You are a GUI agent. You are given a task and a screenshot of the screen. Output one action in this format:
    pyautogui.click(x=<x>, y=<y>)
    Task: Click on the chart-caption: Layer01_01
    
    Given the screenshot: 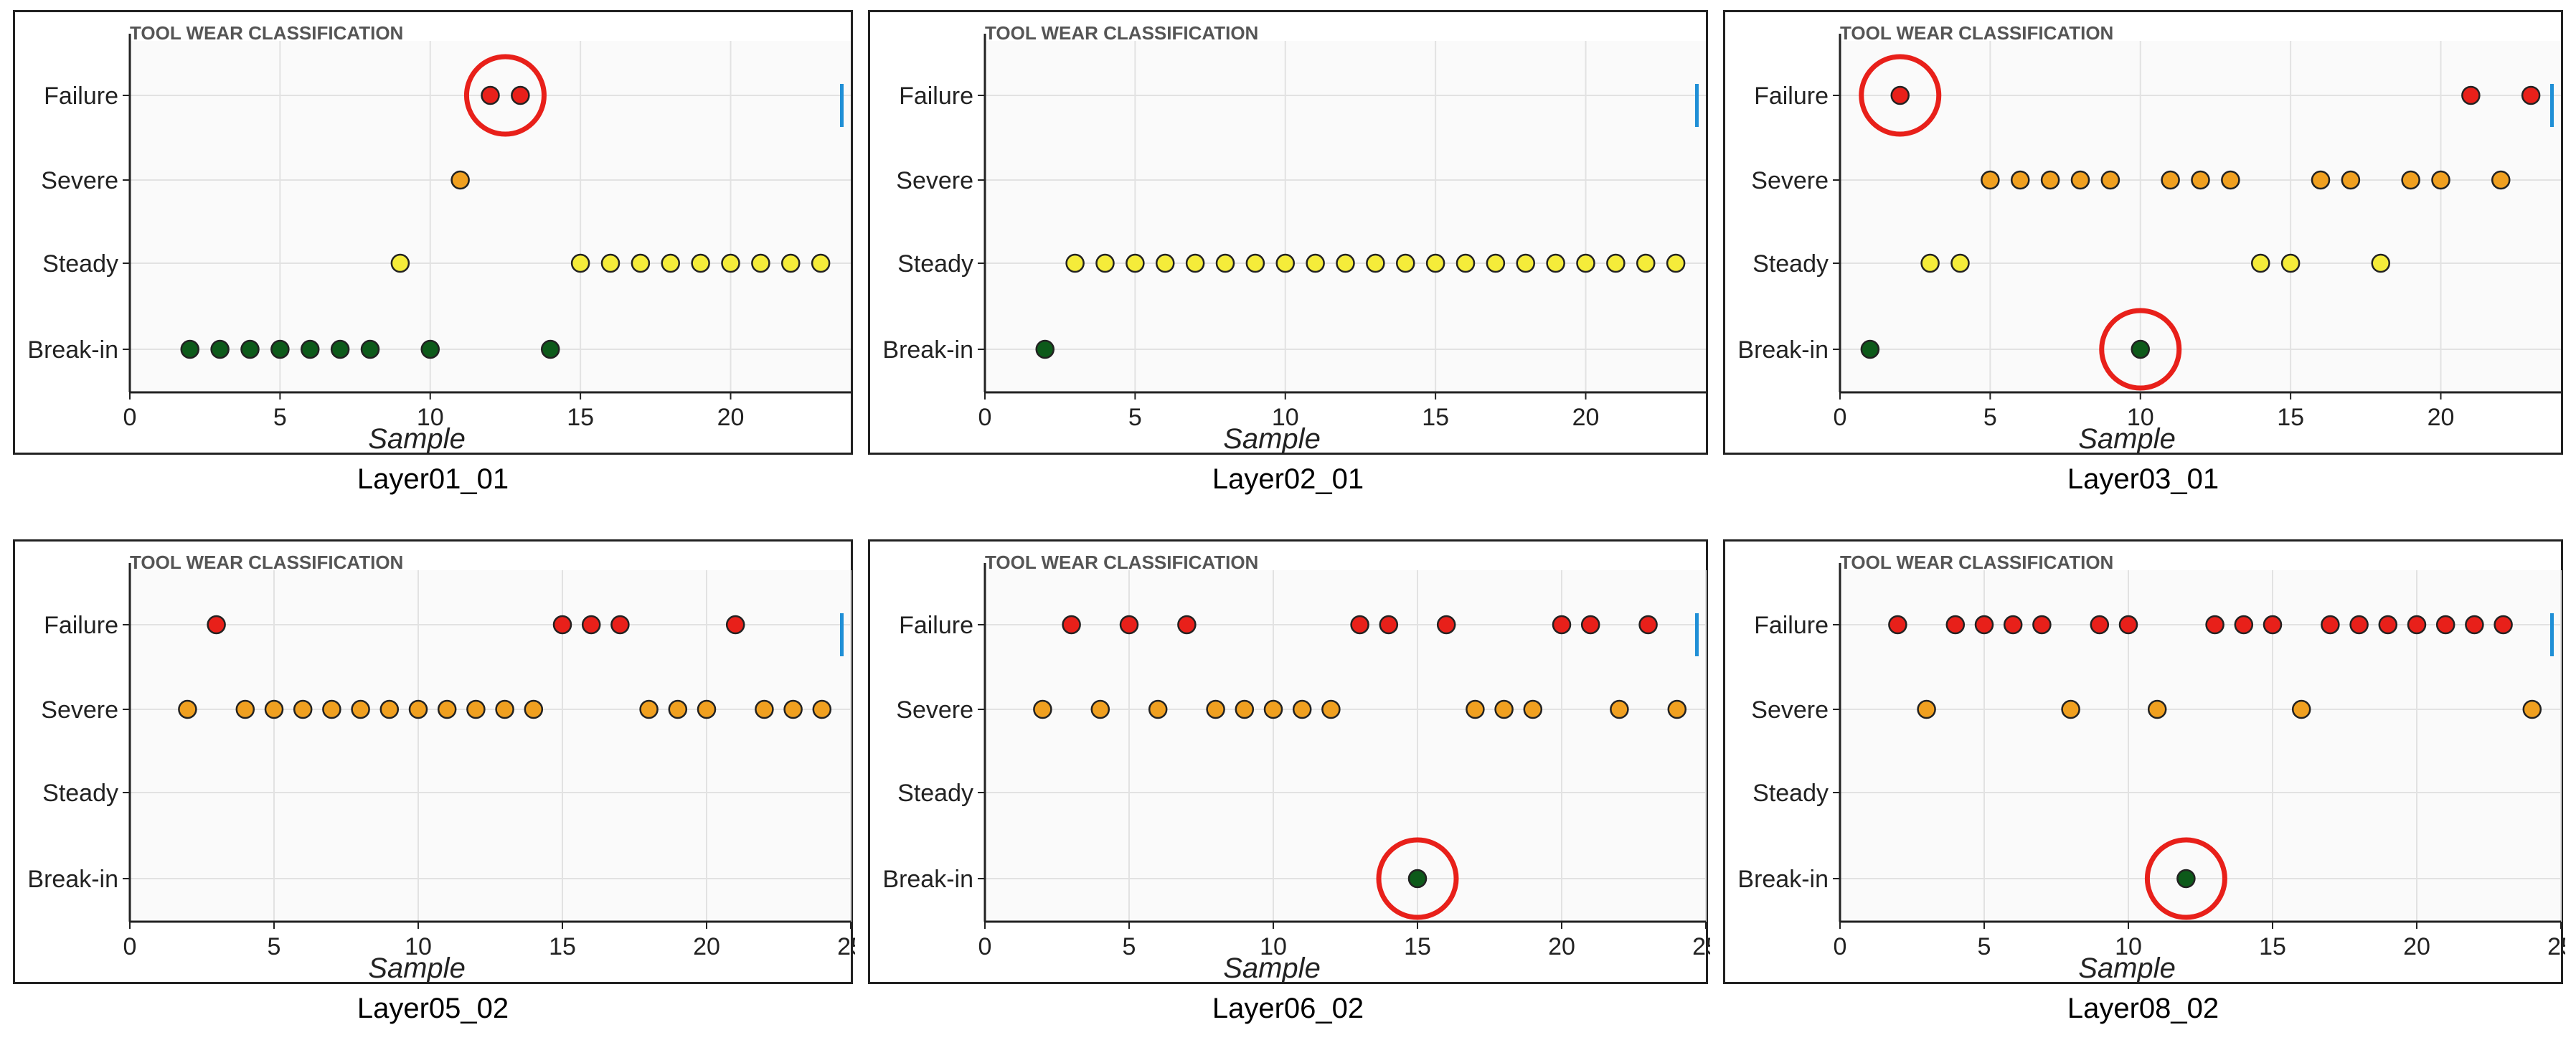 What is the action you would take?
    pyautogui.click(x=433, y=479)
    